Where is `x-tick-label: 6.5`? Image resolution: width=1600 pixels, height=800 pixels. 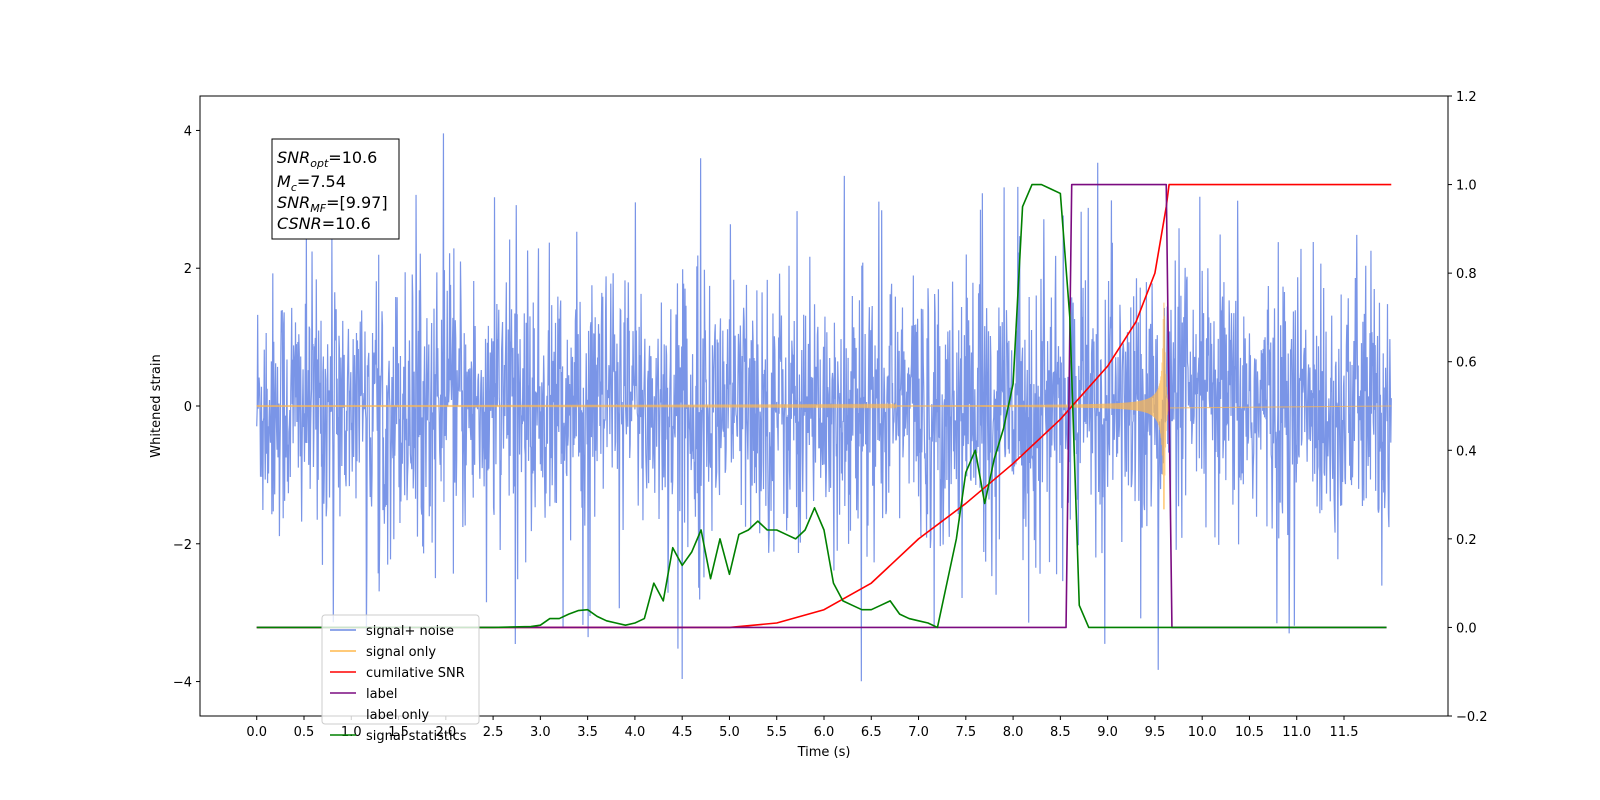
x-tick-label: 6.5 is located at coordinates (871, 732).